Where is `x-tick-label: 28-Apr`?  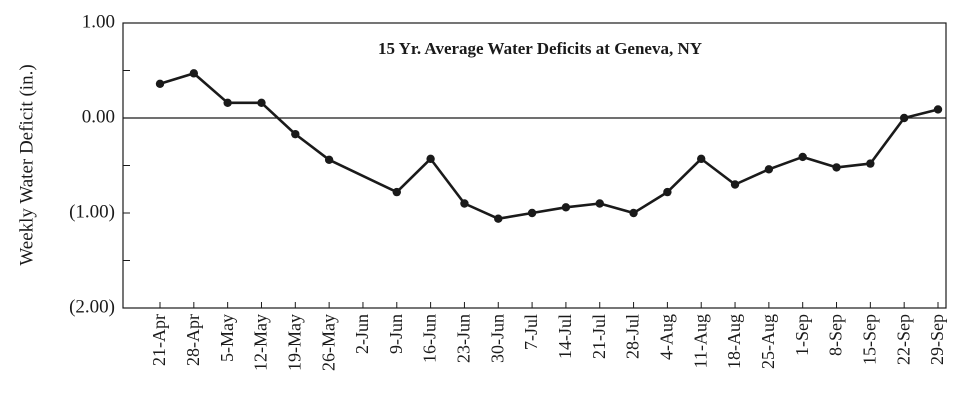
x-tick-label: 28-Apr is located at coordinates (193, 340).